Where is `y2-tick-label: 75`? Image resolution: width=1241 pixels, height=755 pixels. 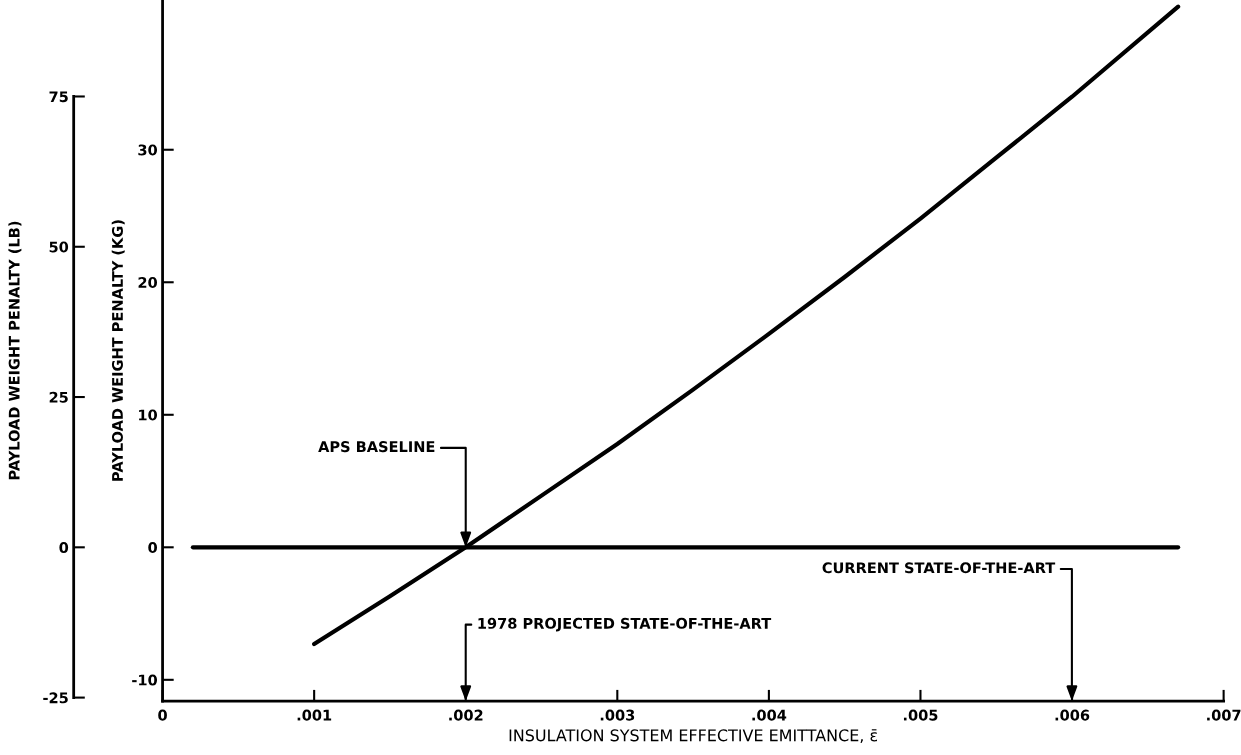 y2-tick-label: 75 is located at coordinates (58, 97).